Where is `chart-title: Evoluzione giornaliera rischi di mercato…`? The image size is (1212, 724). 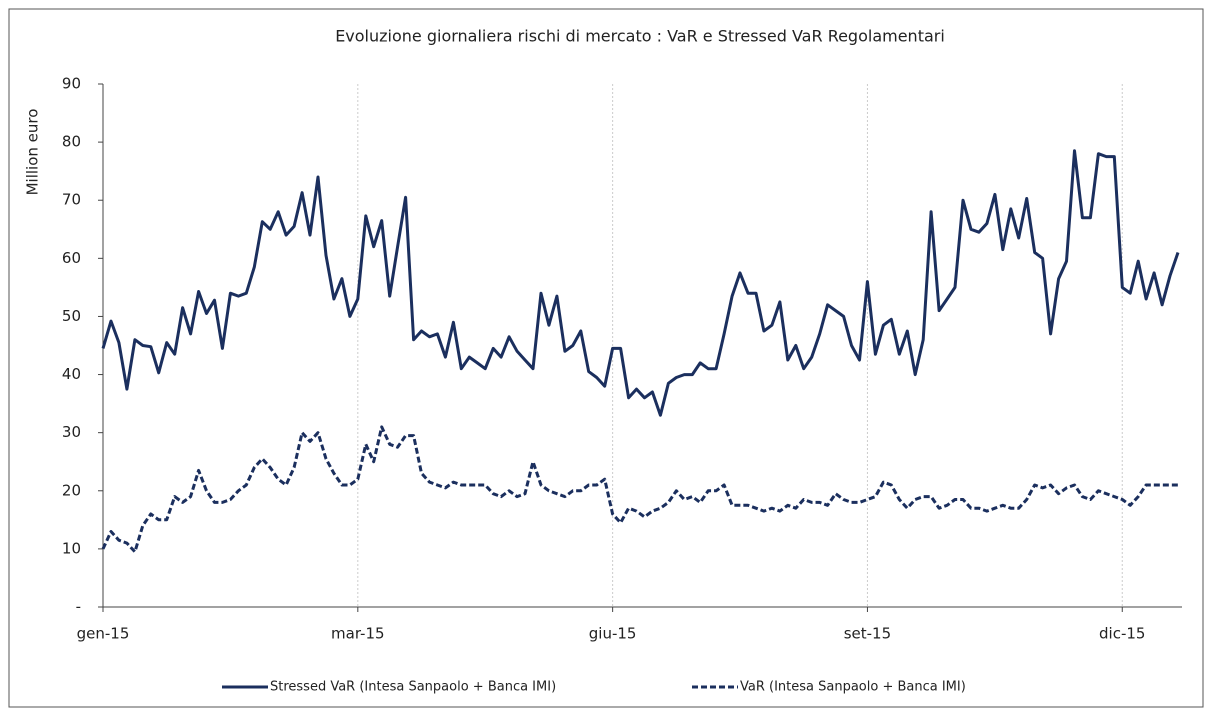
chart-title: Evoluzione giornaliera rischi di mercato… is located at coordinates (640, 36).